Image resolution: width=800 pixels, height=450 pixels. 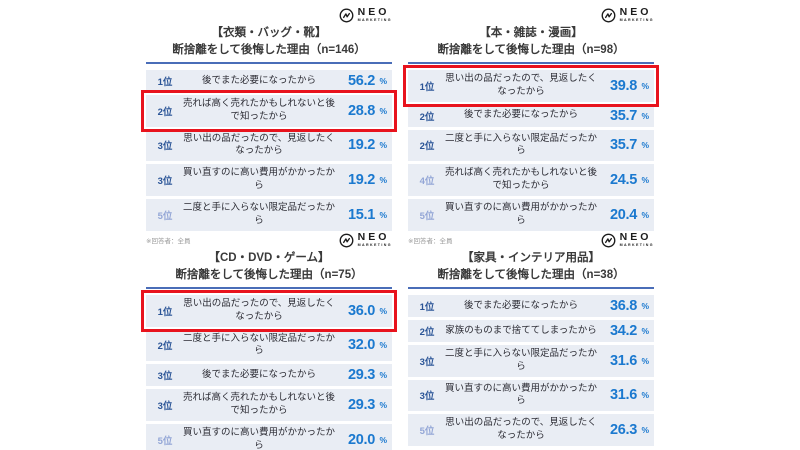 I want to click on table-row: 2位 二度と手に入らない限定品だったから 32.0 %, so click(x=269, y=345).